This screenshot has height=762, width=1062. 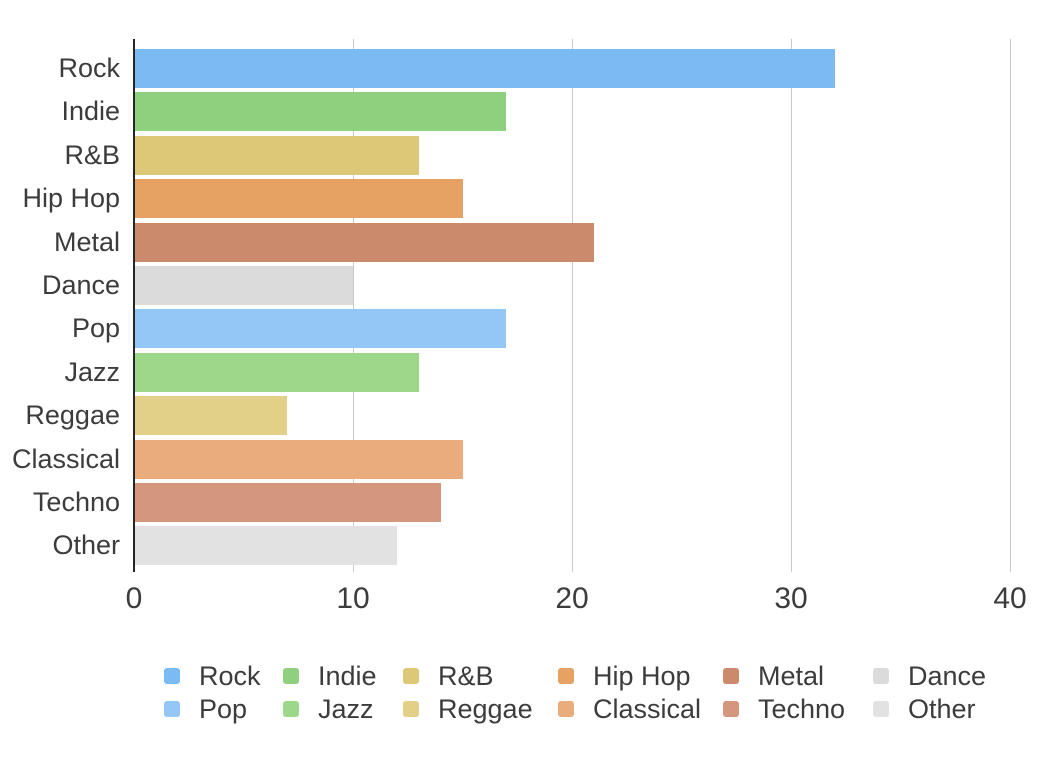 What do you see at coordinates (299, 459) in the screenshot?
I see `bar-classical` at bounding box center [299, 459].